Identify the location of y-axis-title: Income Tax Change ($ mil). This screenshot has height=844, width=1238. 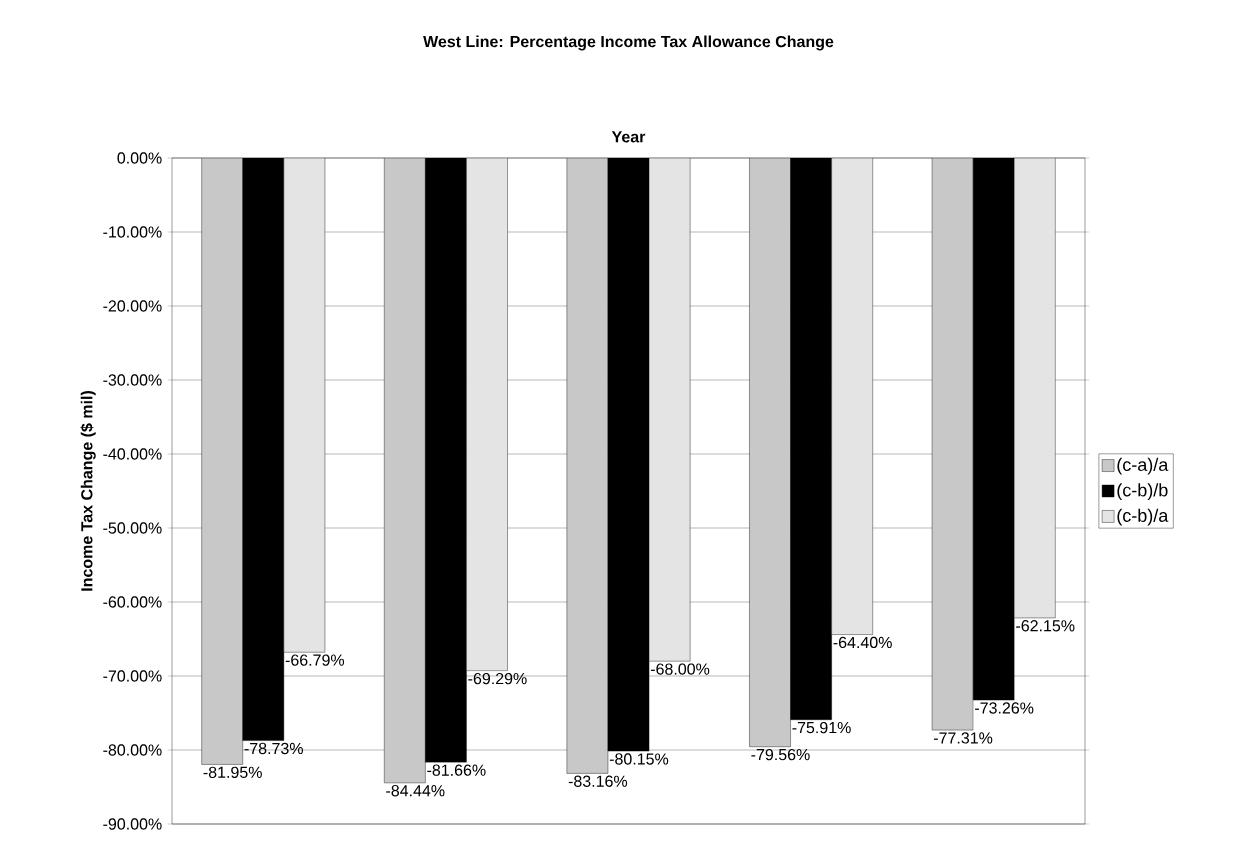
(88, 491).